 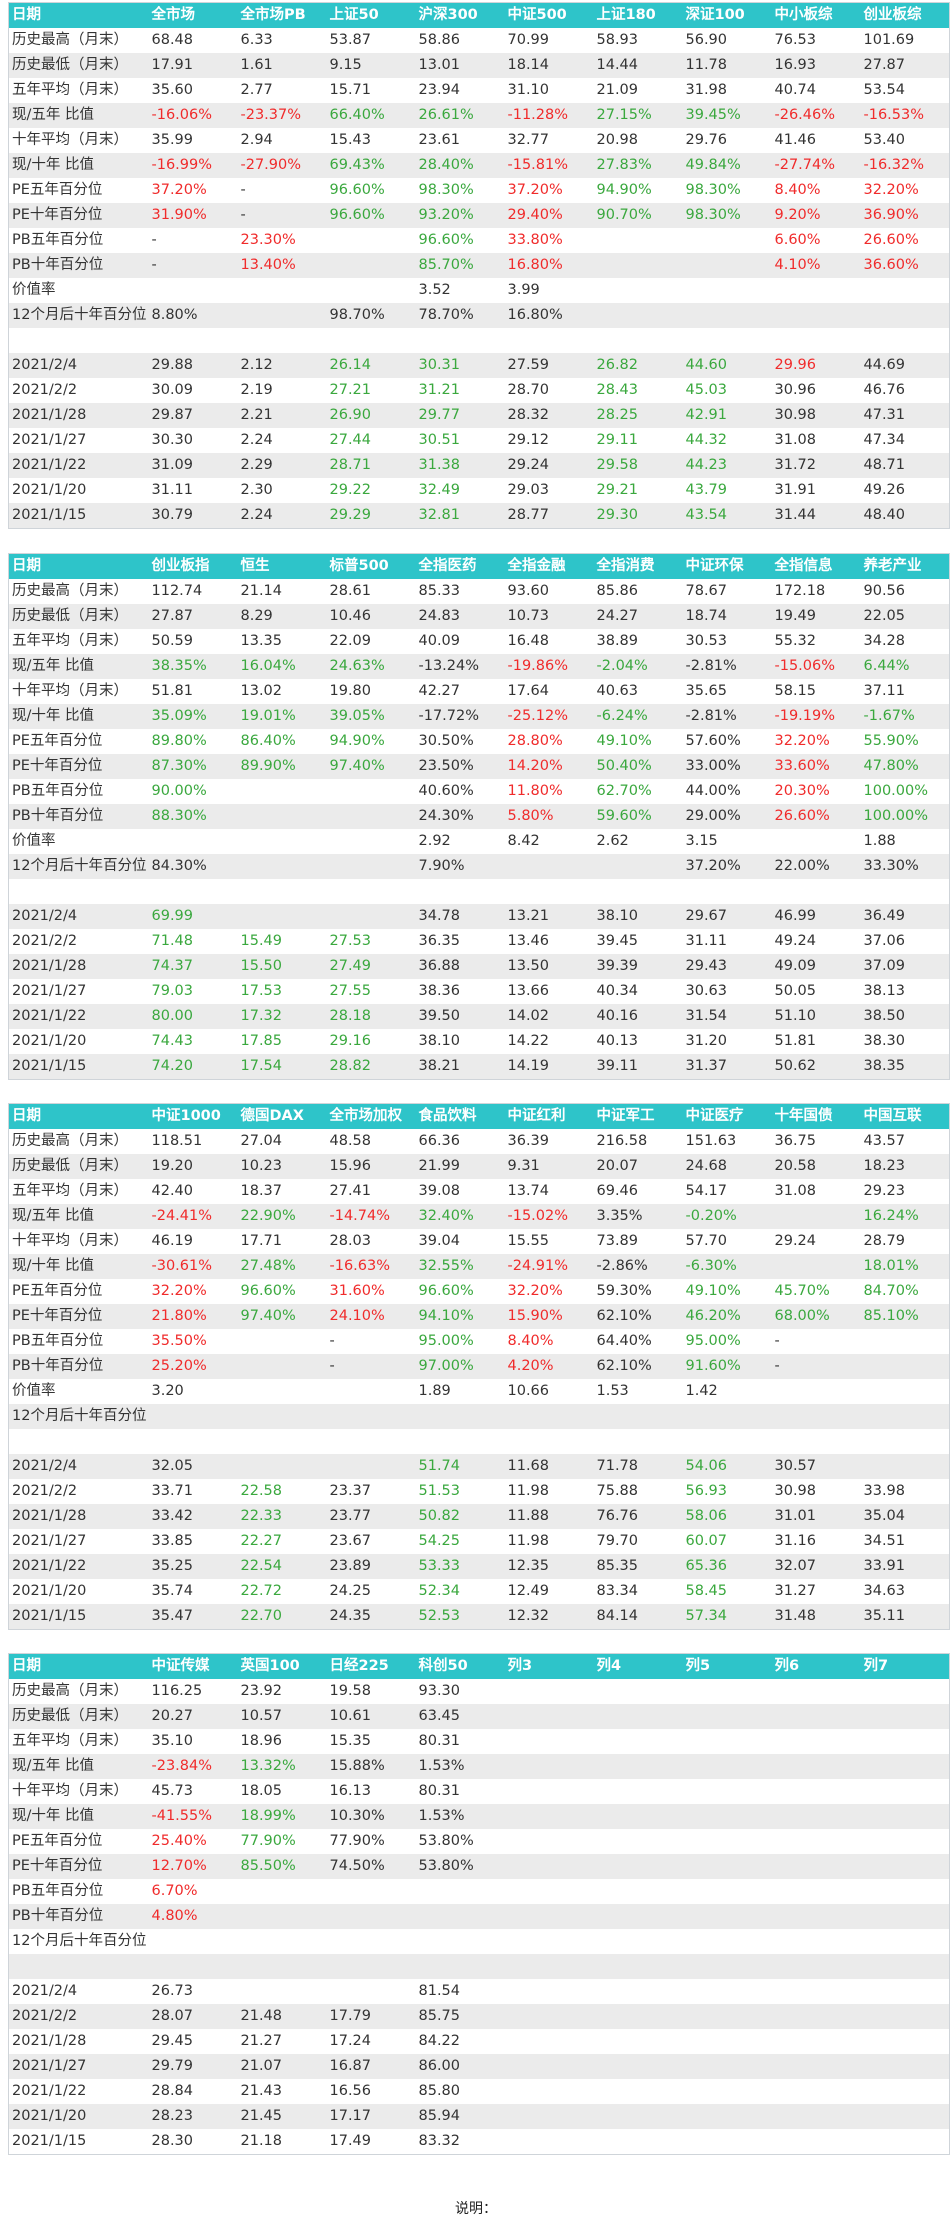 What do you see at coordinates (816, 791) in the screenshot?
I see `table-cell: 20.30%` at bounding box center [816, 791].